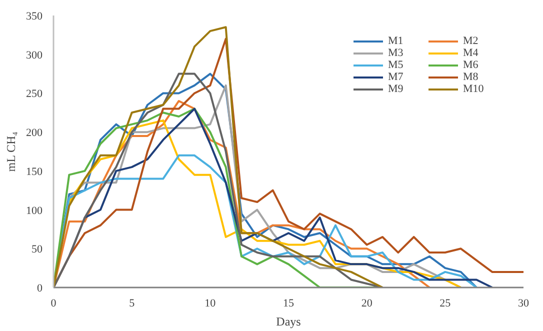 The height and width of the screenshot is (331, 543). What do you see at coordinates (34, 16) in the screenshot?
I see `y-tick-label: 350` at bounding box center [34, 16].